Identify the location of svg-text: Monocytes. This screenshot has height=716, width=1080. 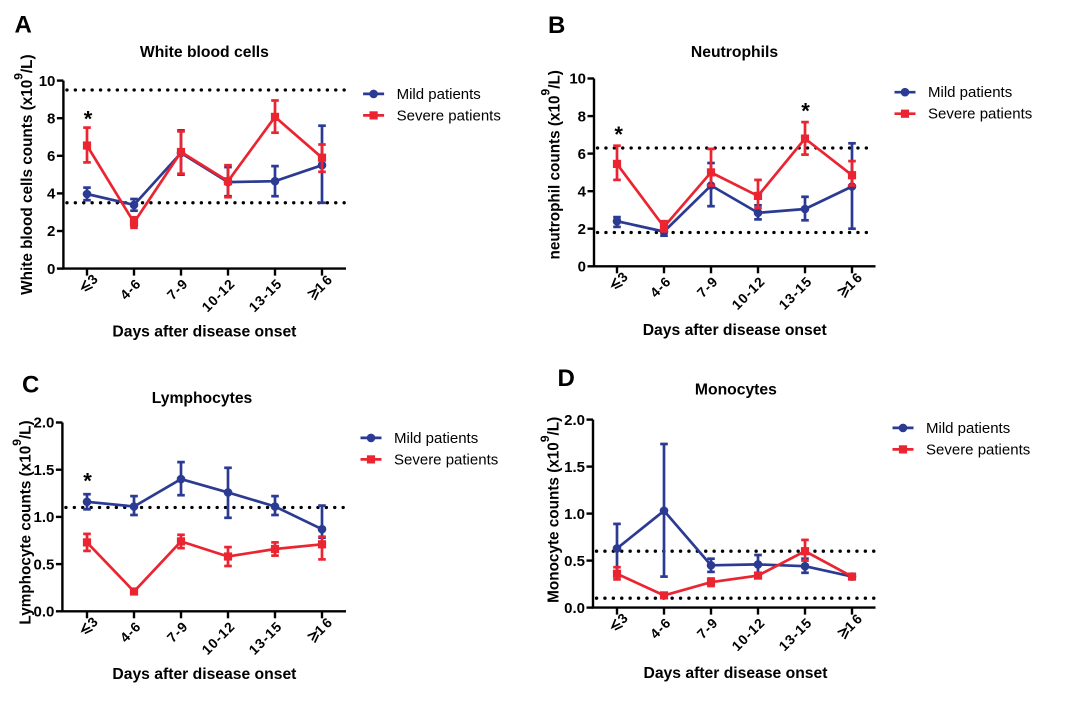
(736, 390).